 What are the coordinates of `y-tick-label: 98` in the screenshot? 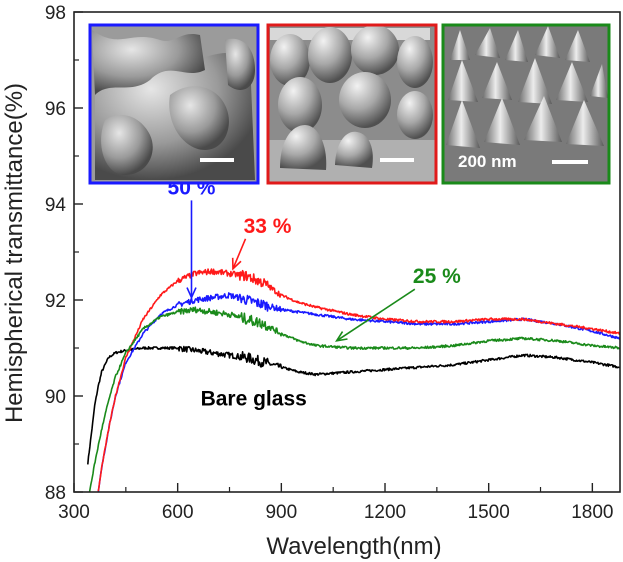 It's located at (55, 13).